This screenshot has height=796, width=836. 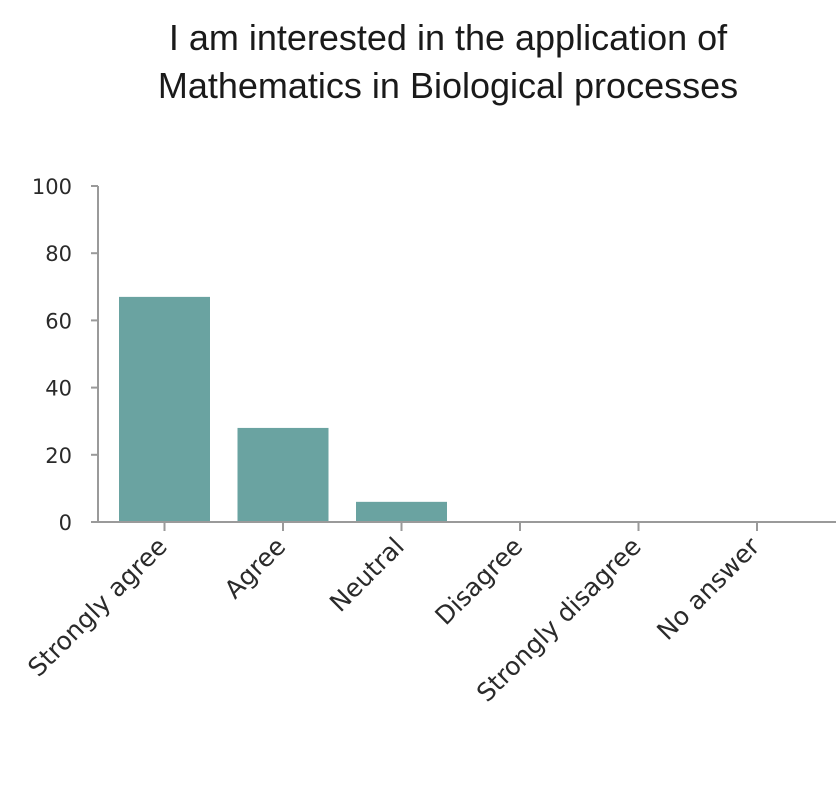 What do you see at coordinates (65, 355) in the screenshot?
I see `y-axis-ticks: 0 20 40 60 80 100` at bounding box center [65, 355].